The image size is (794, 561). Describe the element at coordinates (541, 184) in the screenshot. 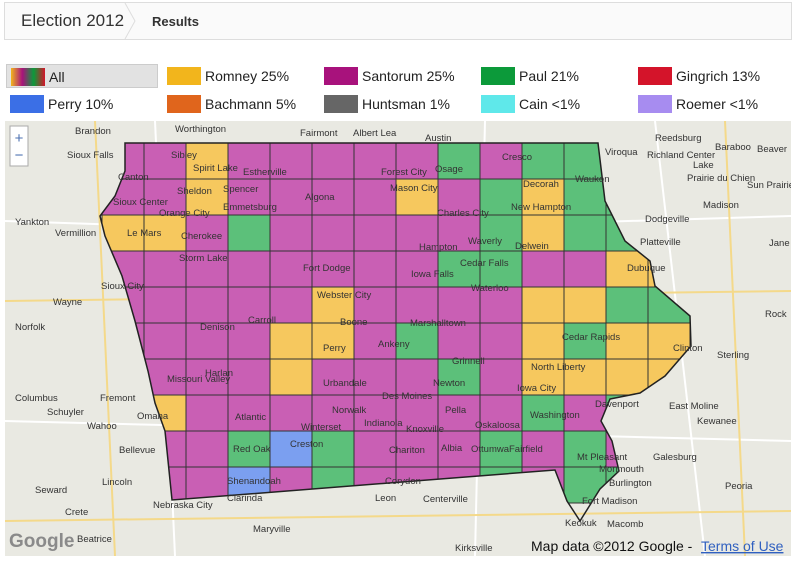

I see `place-label: Decorah` at that location.